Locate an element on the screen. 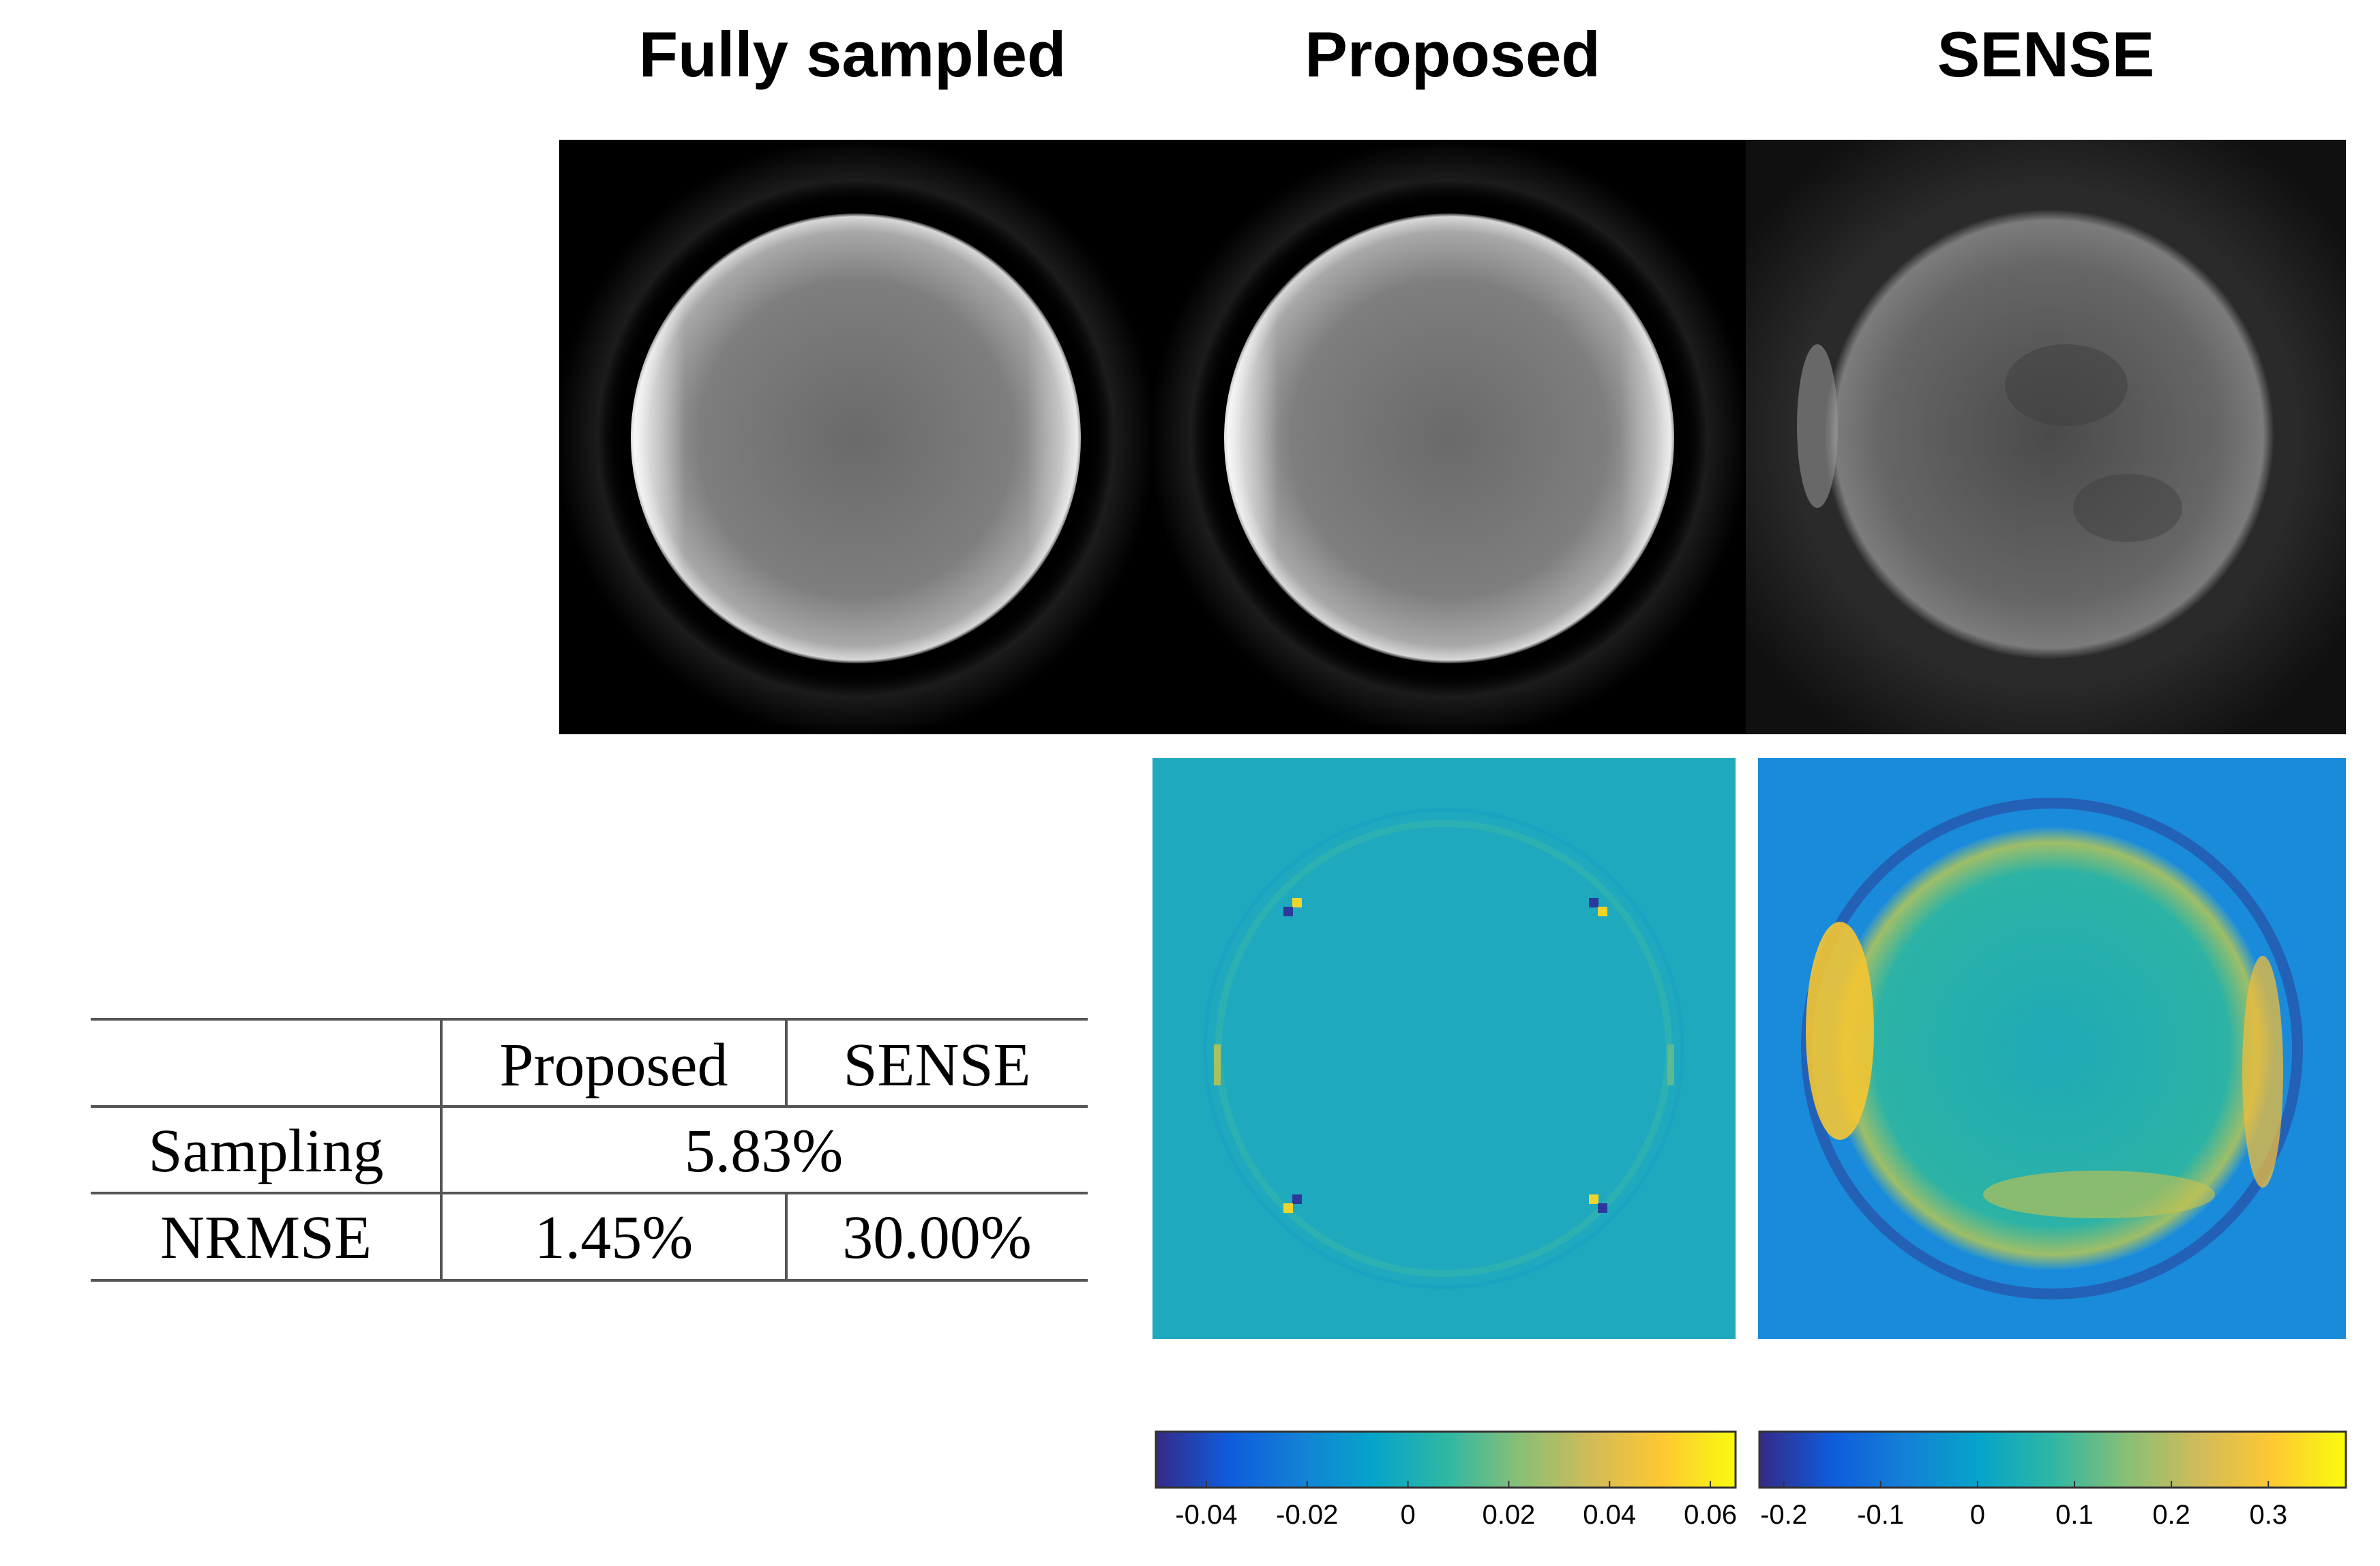 The image size is (2380, 1566). header-proposed: Proposed is located at coordinates (614, 1066).